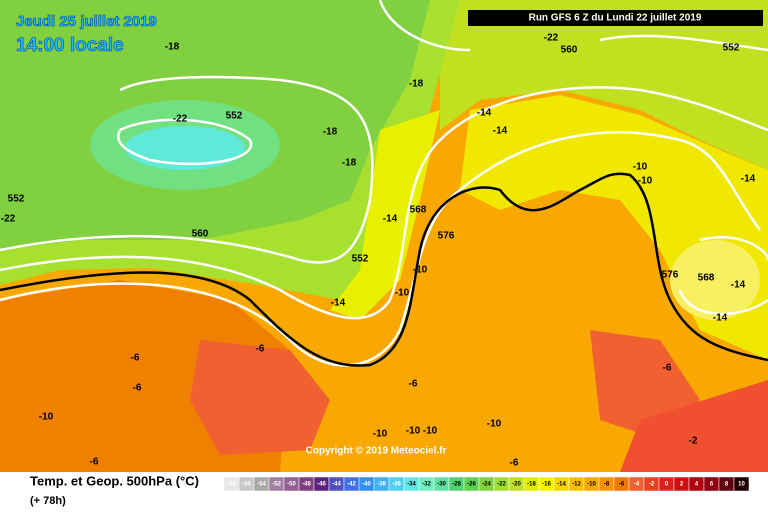 The width and height of the screenshot is (768, 517). What do you see at coordinates (261, 485) in the screenshot?
I see `scale-label: -54` at bounding box center [261, 485].